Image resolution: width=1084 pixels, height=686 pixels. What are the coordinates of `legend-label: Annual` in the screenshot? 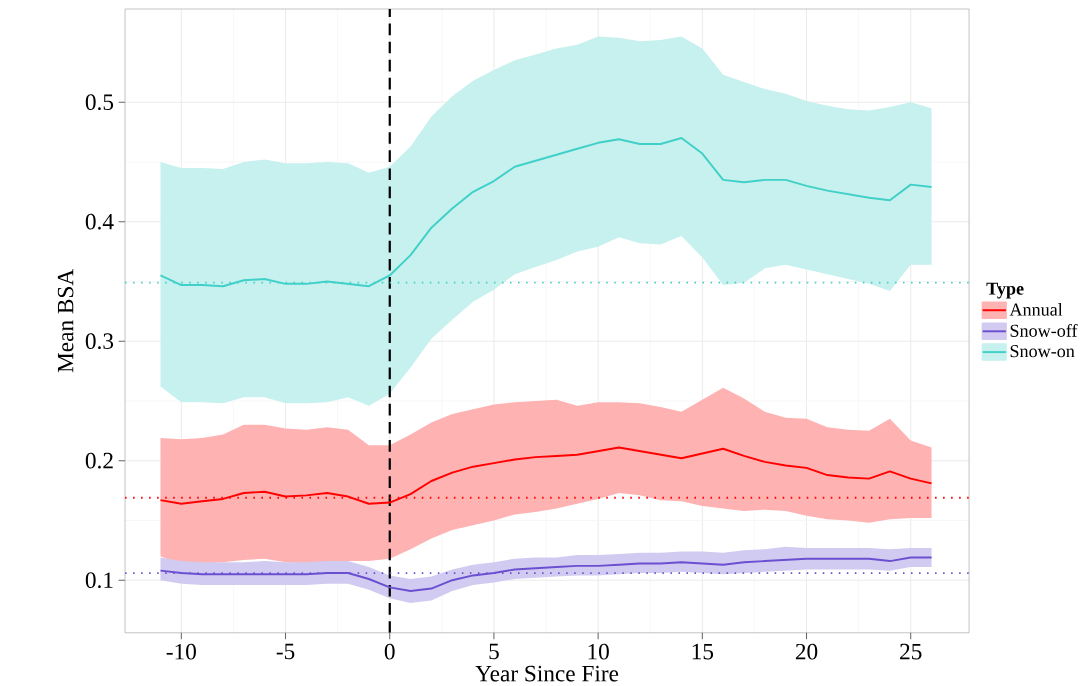 It's located at (1036, 309).